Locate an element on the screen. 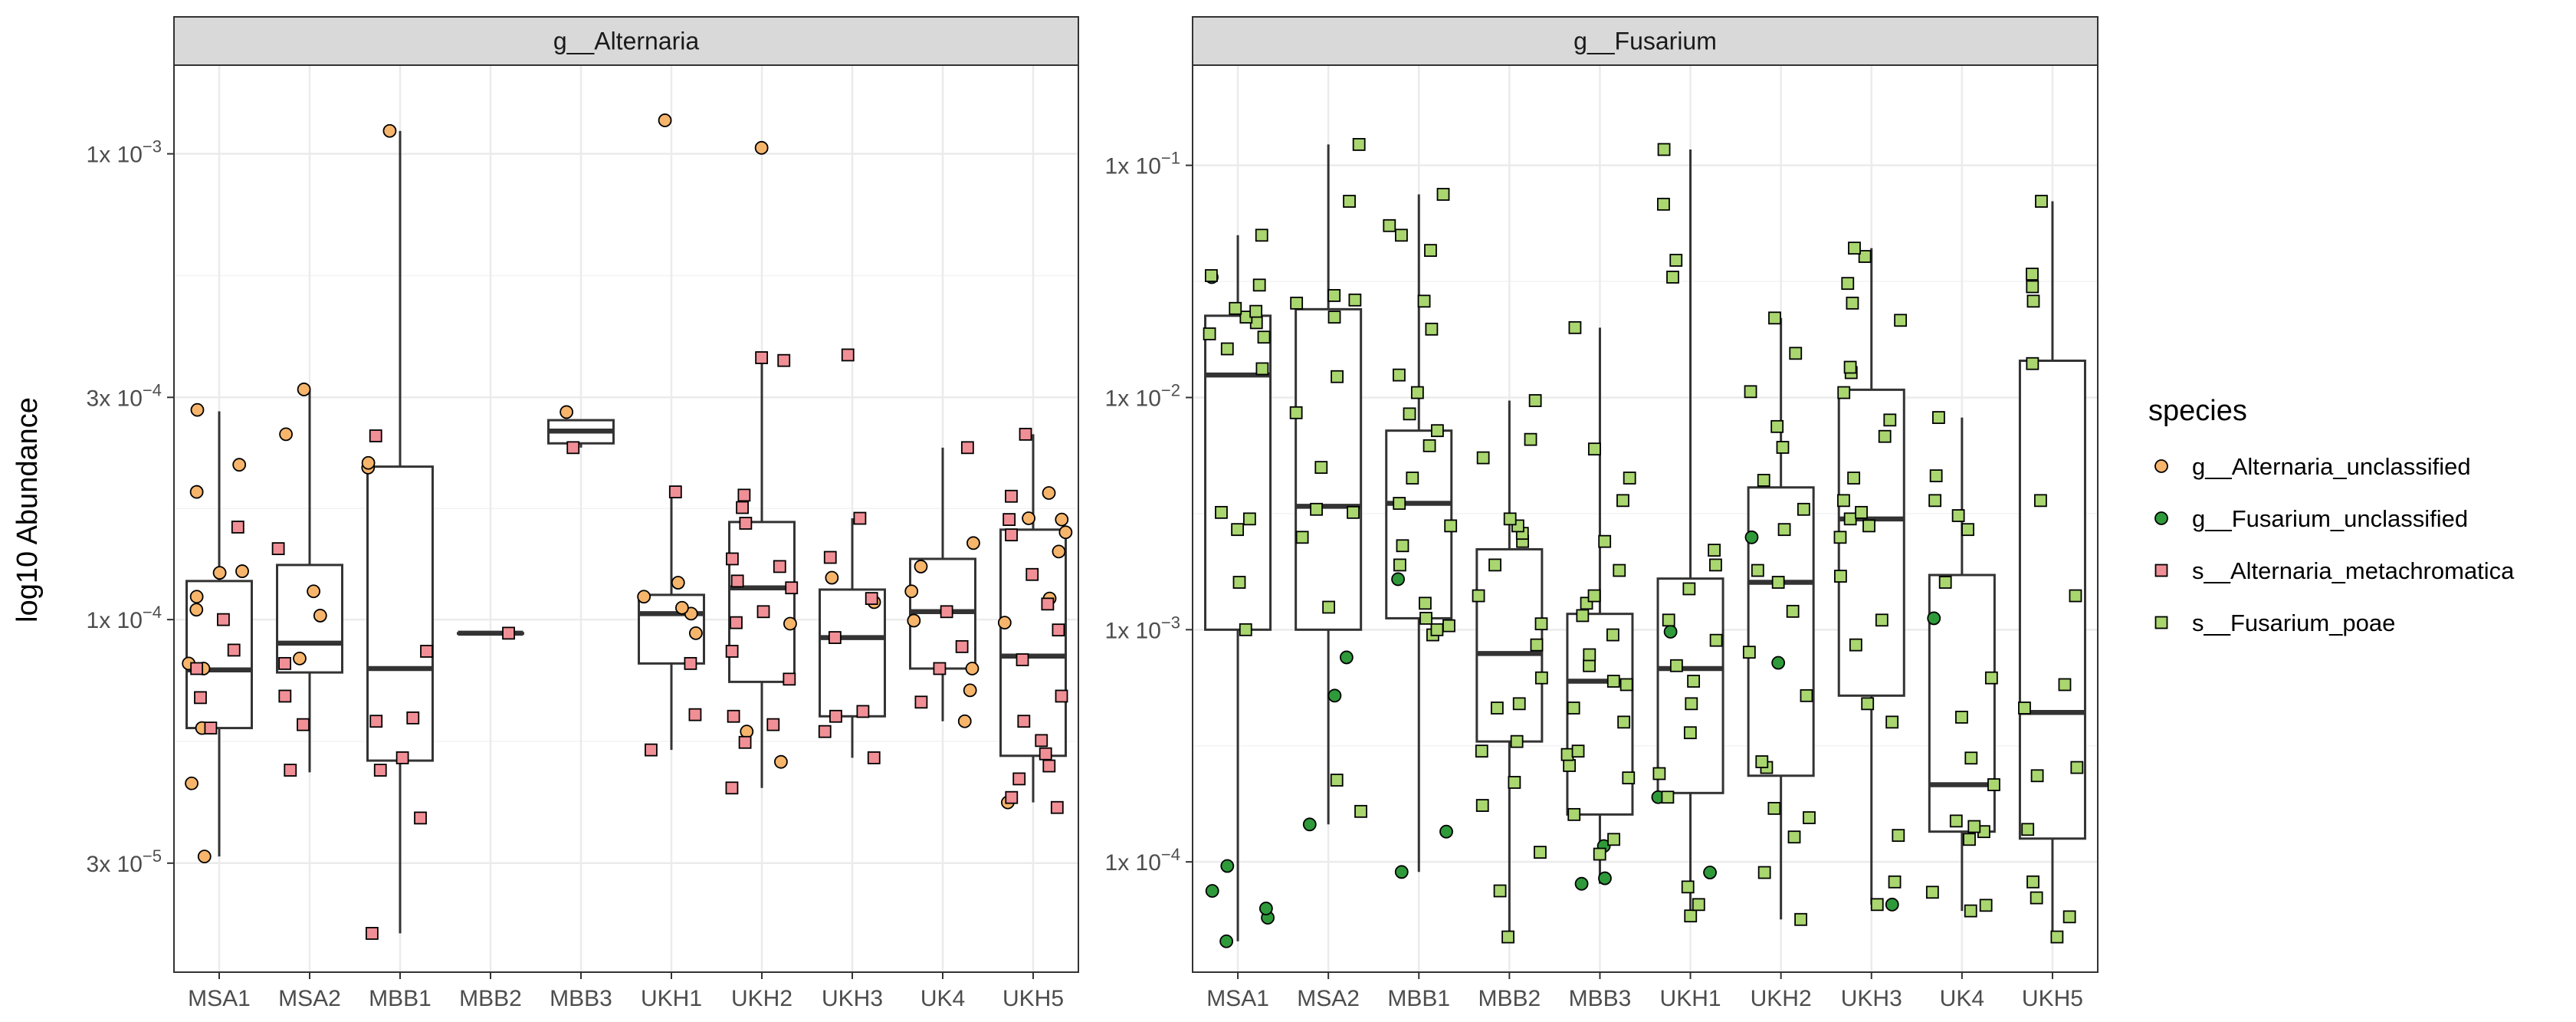 This screenshot has height=1022, width=2576. legend-label: g__Alternaria_unclassified is located at coordinates (2331, 467).